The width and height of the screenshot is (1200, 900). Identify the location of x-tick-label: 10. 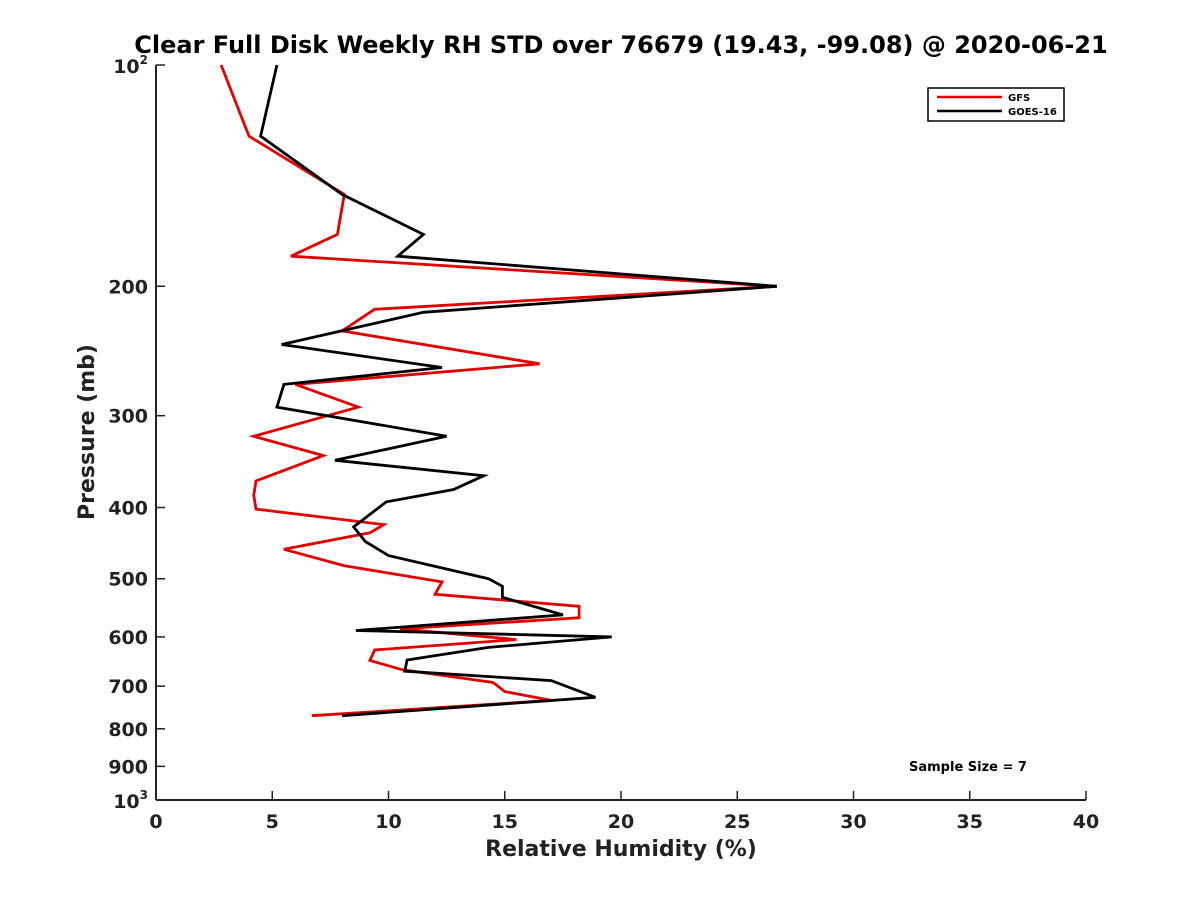
(388, 822).